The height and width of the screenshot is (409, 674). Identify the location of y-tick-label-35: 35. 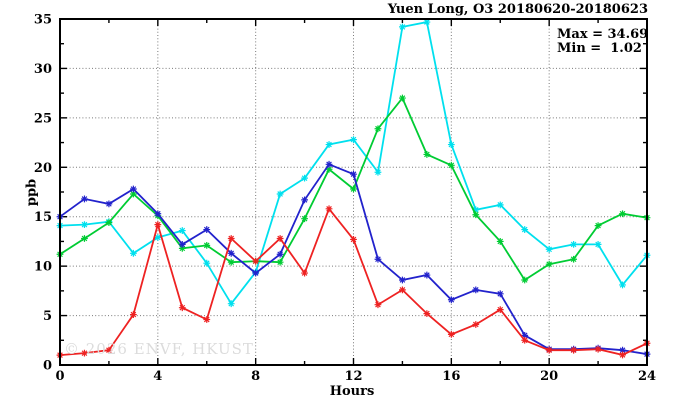
(43, 20).